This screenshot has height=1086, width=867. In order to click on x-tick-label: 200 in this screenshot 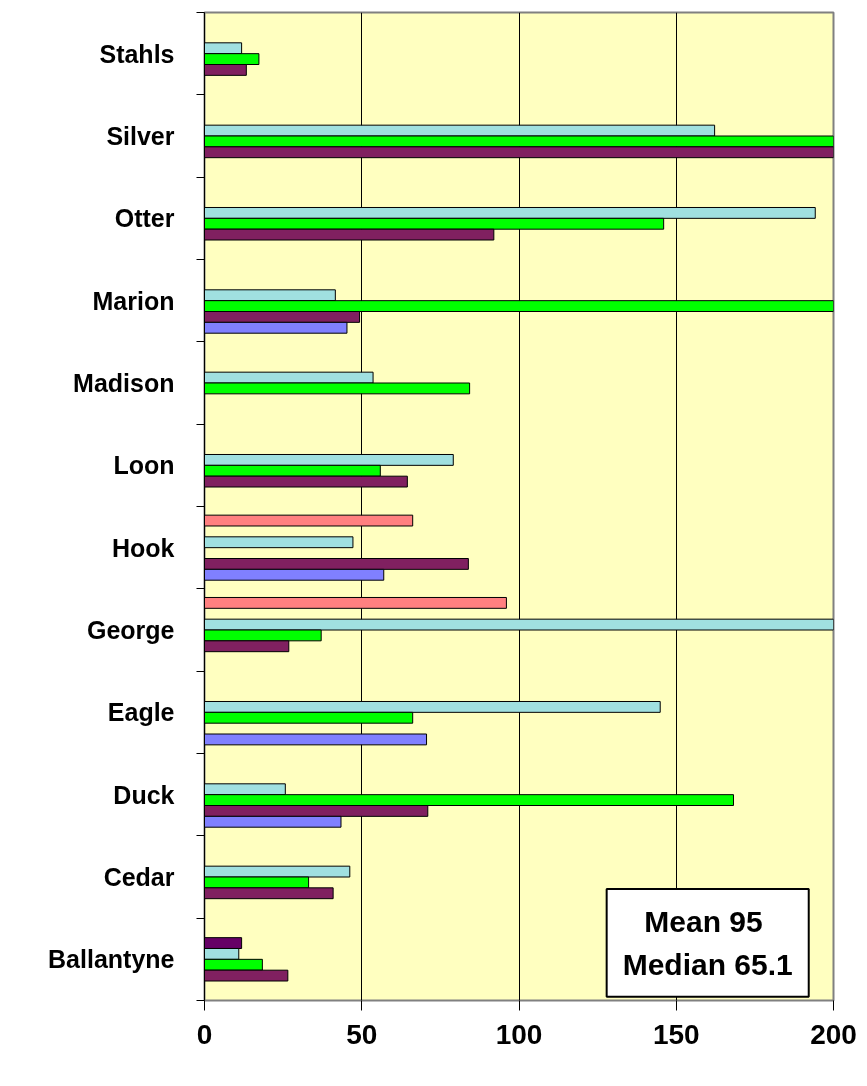, I will do `click(833, 1034)`.